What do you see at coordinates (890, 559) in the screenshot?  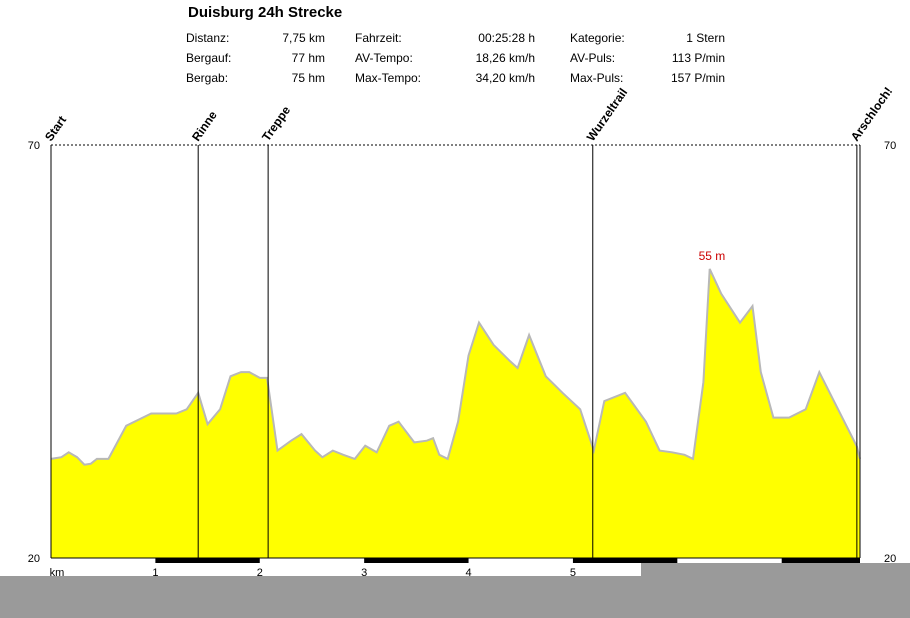 I see `y-tick-label-bottom-right: 20` at bounding box center [890, 559].